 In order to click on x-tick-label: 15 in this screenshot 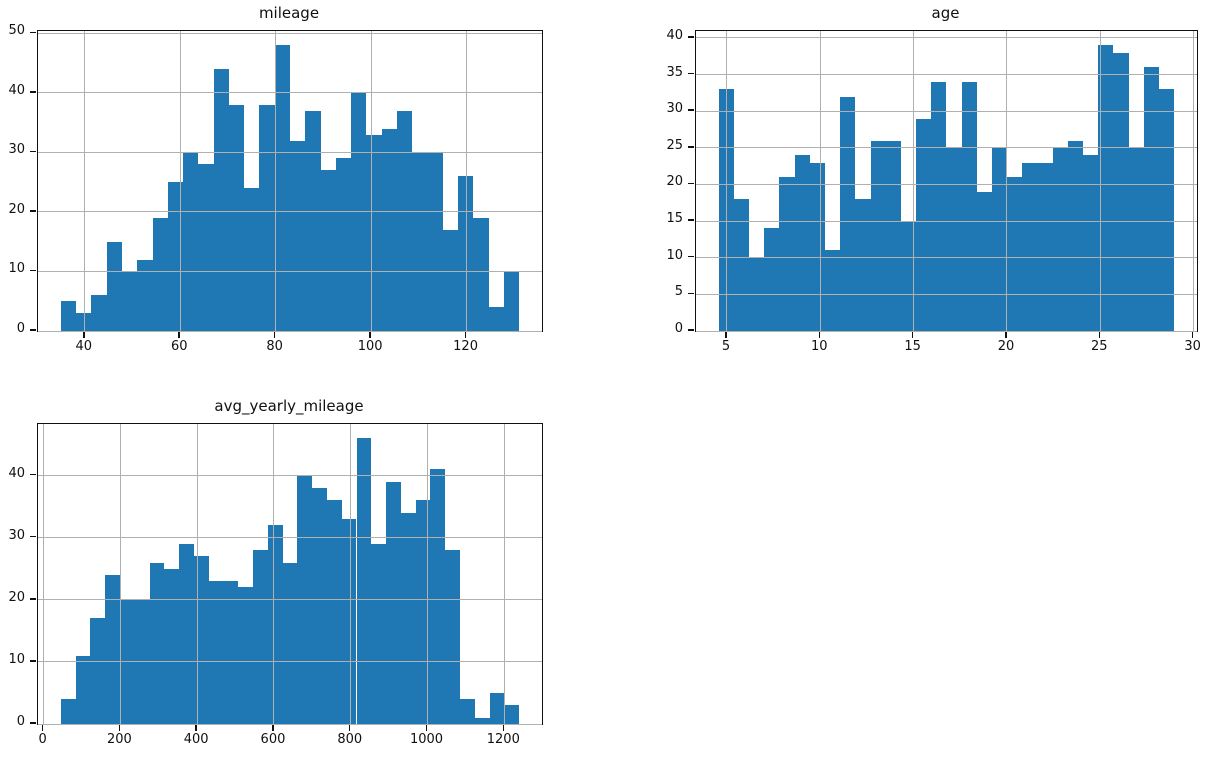, I will do `click(912, 346)`.